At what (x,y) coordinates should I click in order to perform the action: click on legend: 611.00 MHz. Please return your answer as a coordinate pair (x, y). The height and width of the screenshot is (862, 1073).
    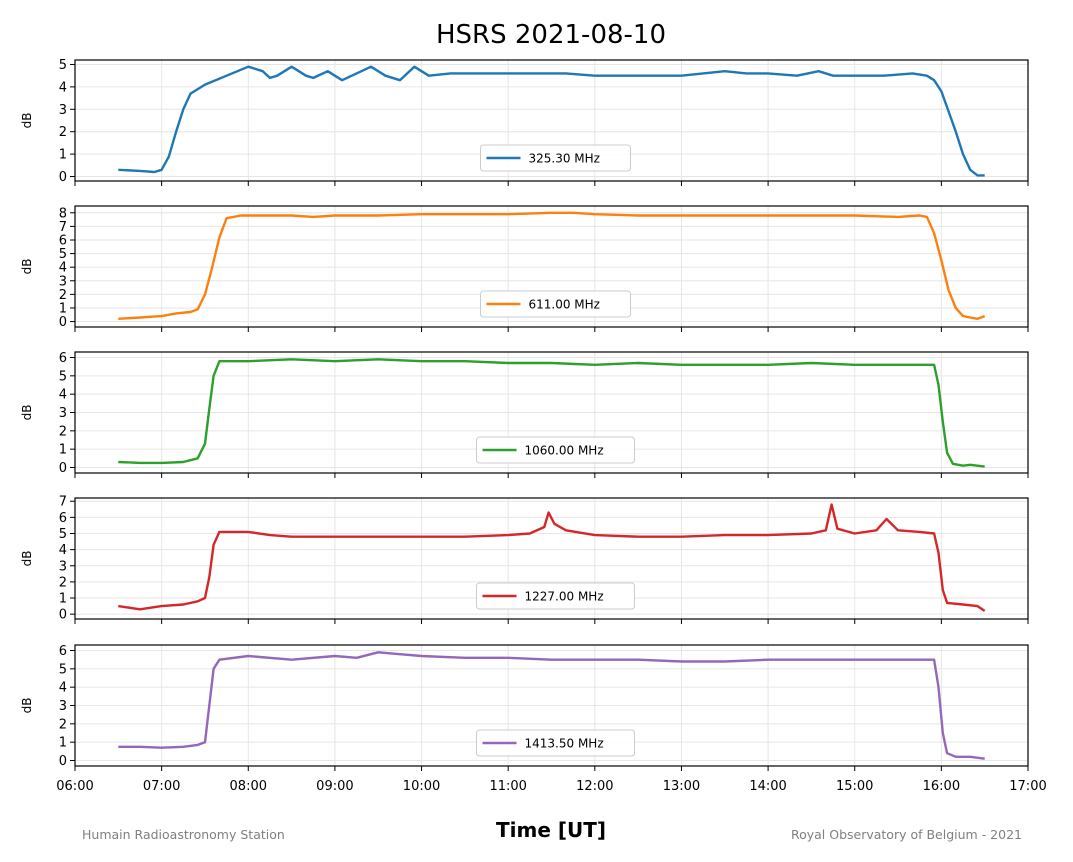
    Looking at the image, I should click on (555, 304).